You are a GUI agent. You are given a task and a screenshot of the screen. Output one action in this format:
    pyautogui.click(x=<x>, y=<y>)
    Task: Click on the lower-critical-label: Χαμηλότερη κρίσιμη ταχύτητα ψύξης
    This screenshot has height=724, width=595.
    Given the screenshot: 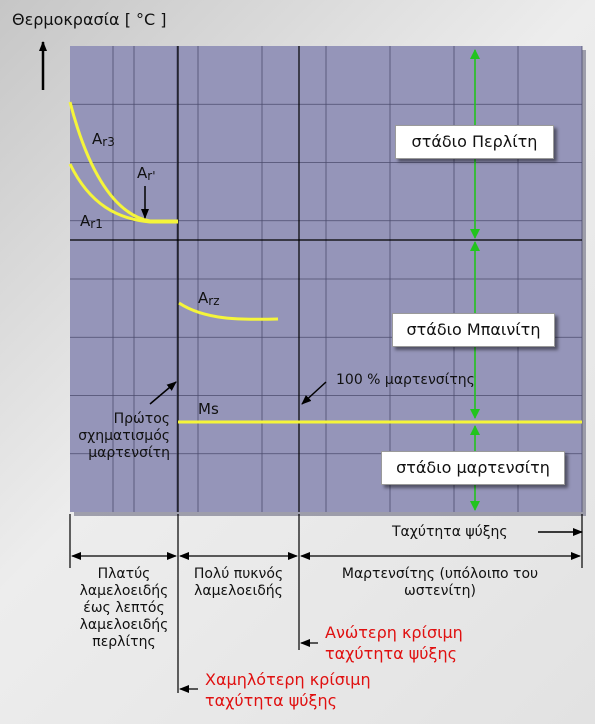 What is the action you would take?
    pyautogui.click(x=288, y=690)
    